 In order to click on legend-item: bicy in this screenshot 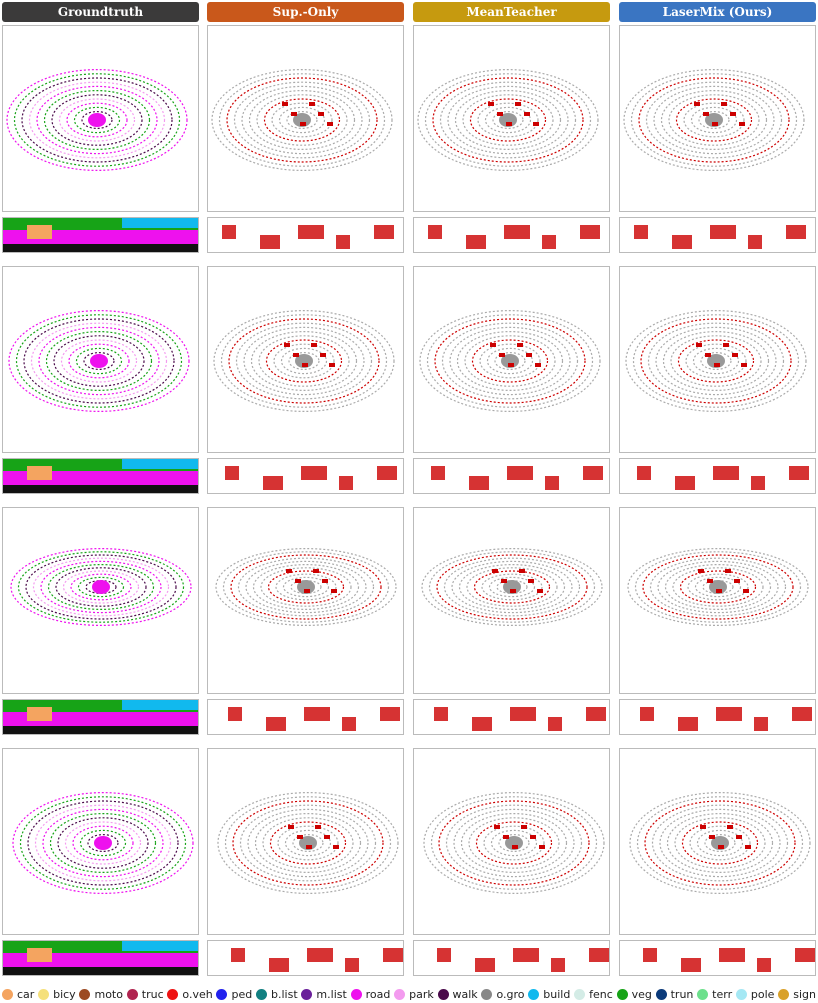, I will do `click(57, 994)`.